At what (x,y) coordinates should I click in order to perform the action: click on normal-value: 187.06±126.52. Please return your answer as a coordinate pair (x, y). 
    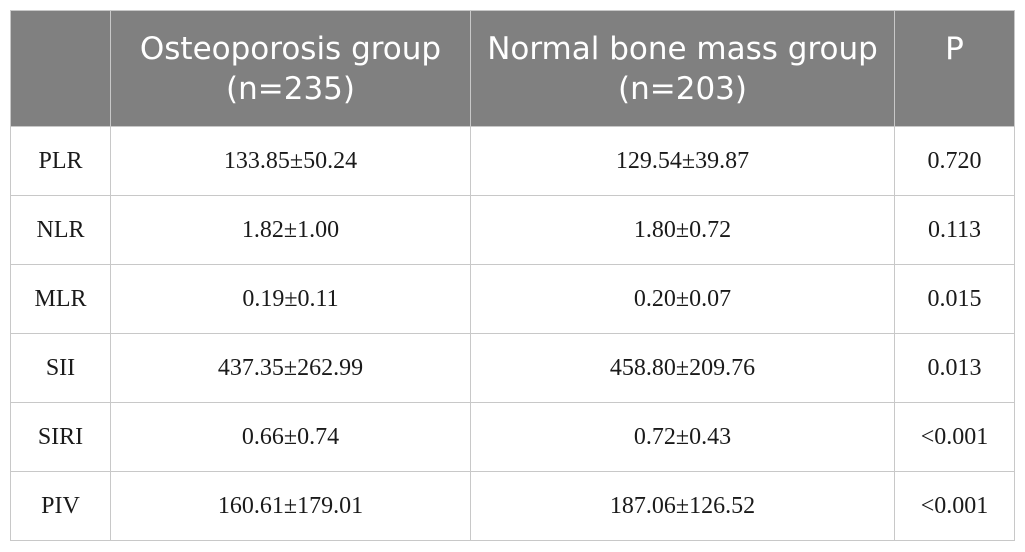
    Looking at the image, I should click on (682, 506).